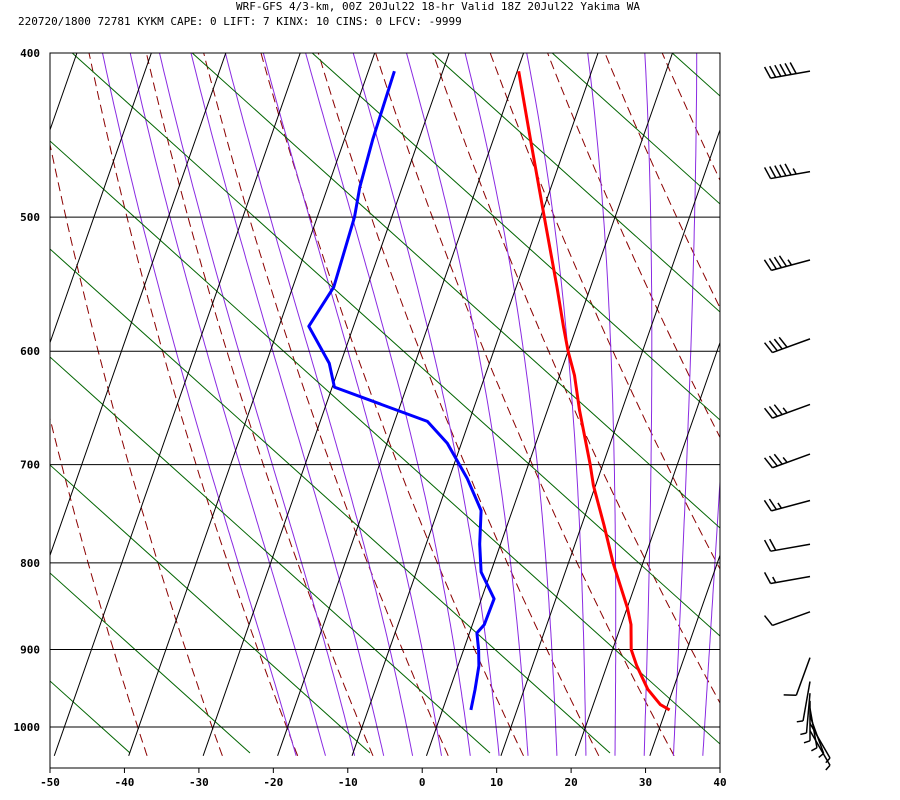  Describe the element at coordinates (30, 217) in the screenshot. I see `pressure-tick-label: 500` at that location.